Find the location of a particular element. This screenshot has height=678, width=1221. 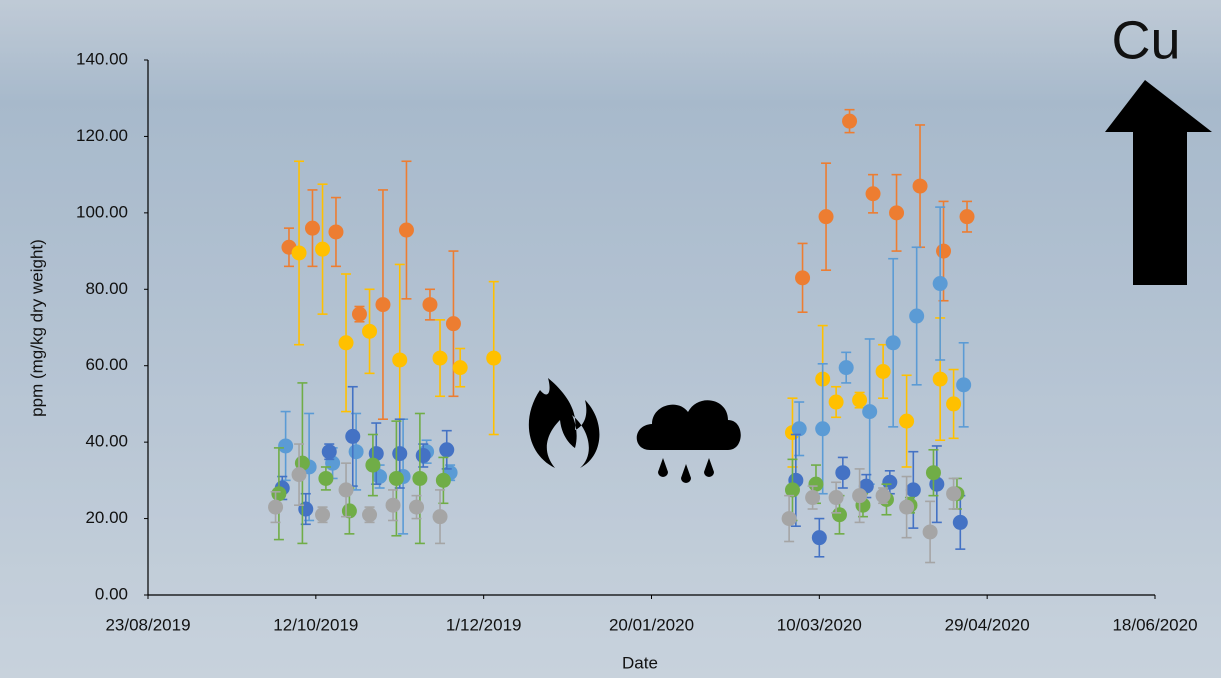

y-tick-label: 40.00 is located at coordinates (106, 441).